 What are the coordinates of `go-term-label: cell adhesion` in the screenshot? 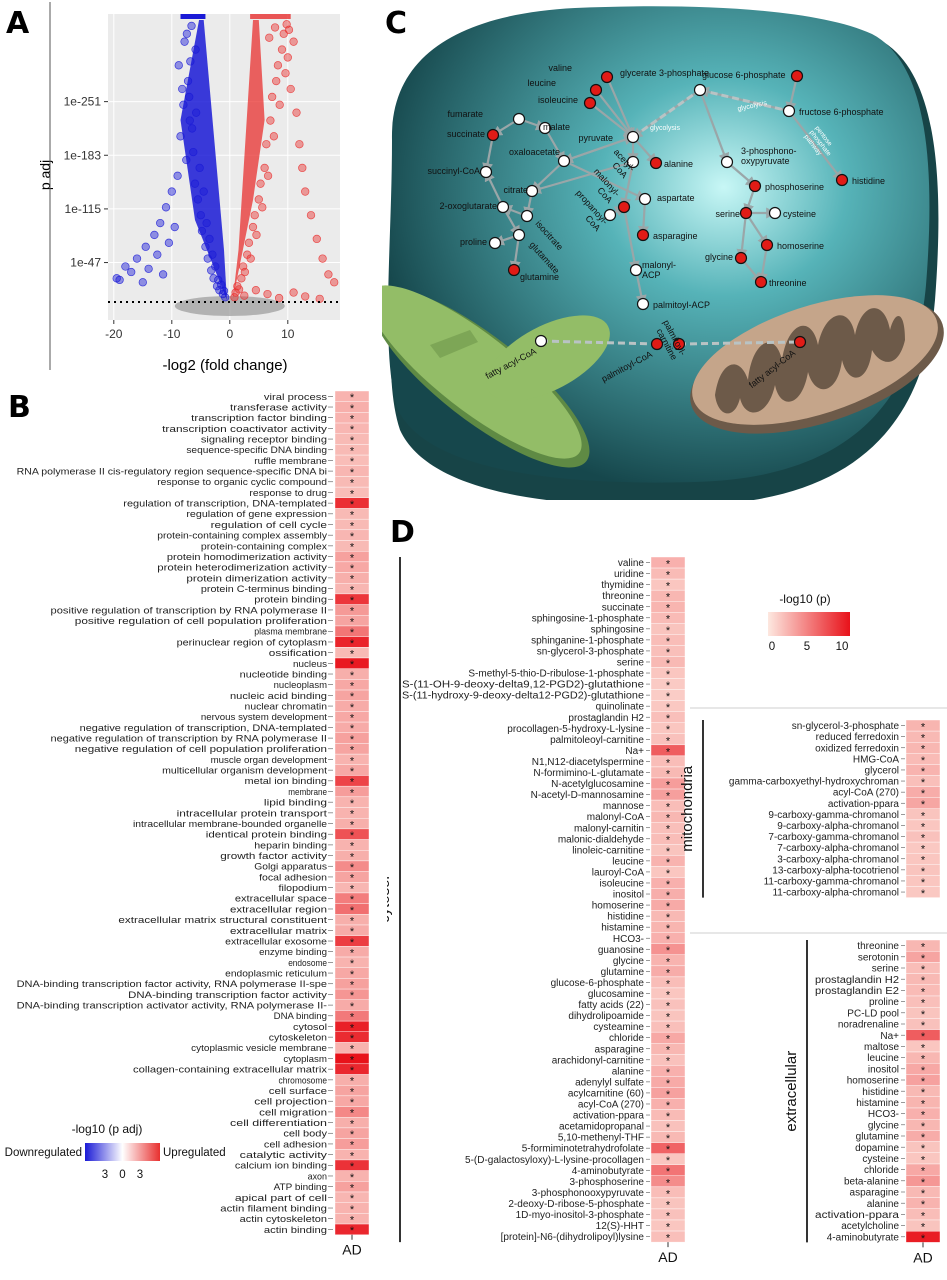 It's located at (295, 1144).